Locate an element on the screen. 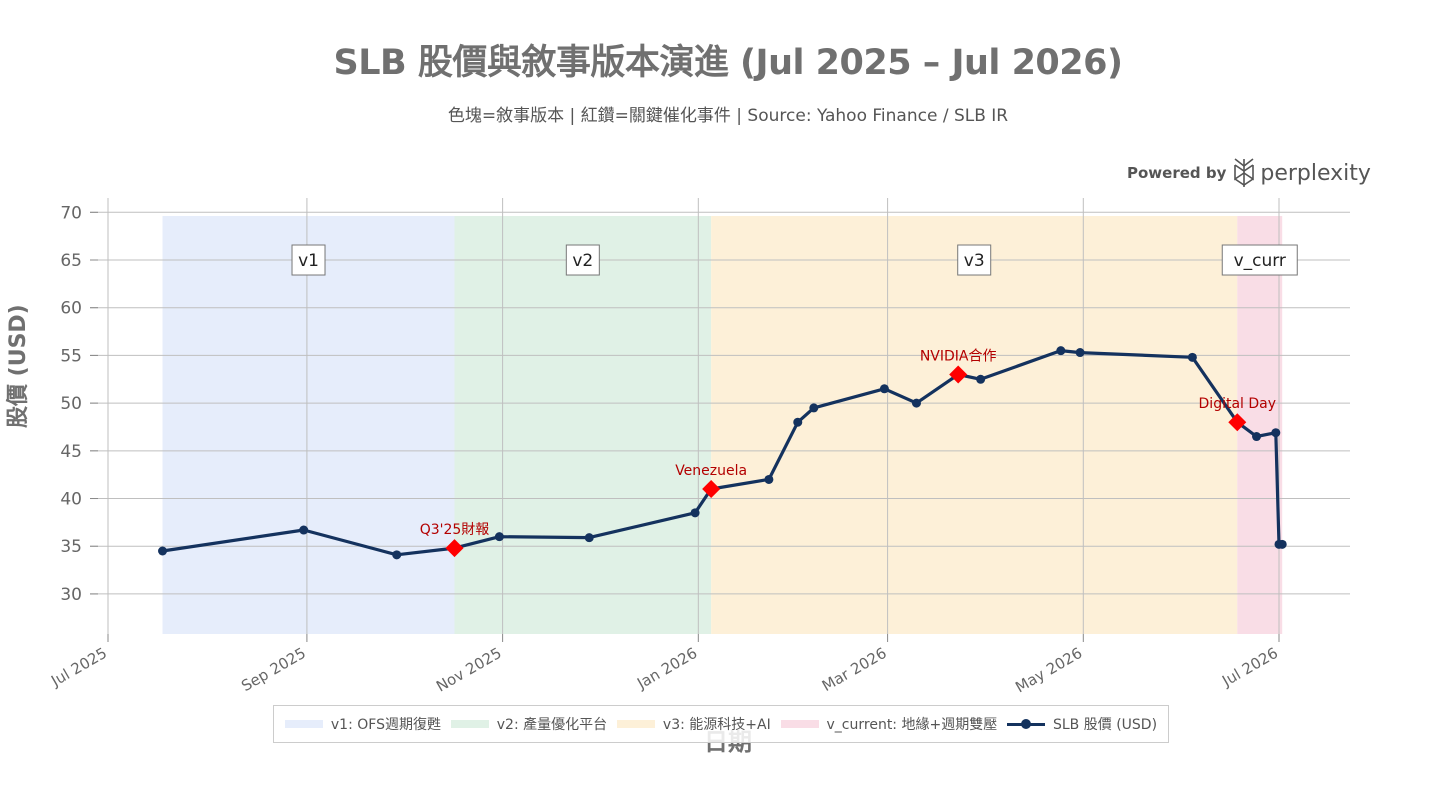 The height and width of the screenshot is (794, 1456). y-tick-label: 50 is located at coordinates (71, 404).